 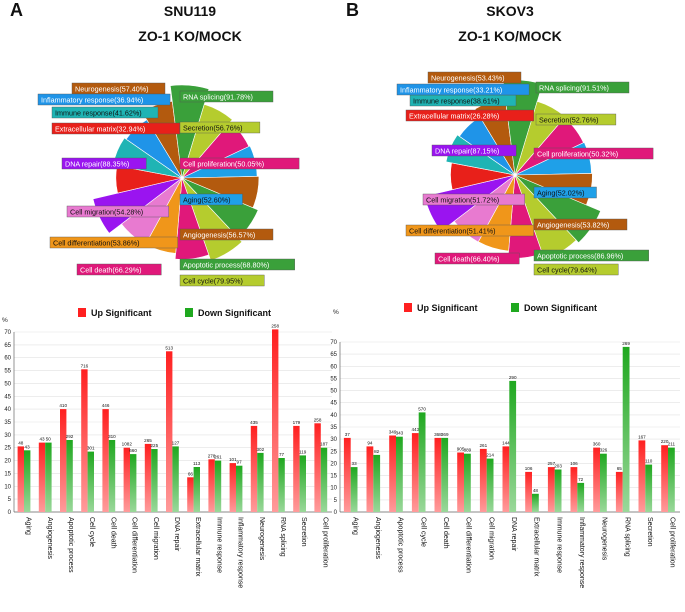 I want to click on pie-slice-label: Angiogenesis(56.57%), so click(x=219, y=235).